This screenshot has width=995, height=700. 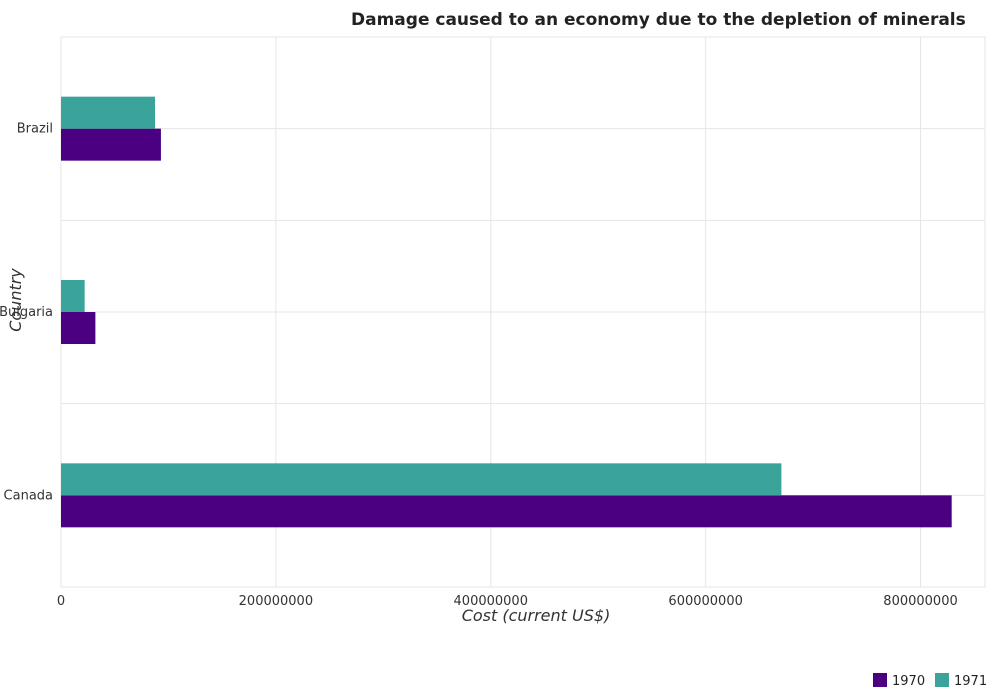 What do you see at coordinates (73, 296) in the screenshot?
I see `bar-1971-bulgaria` at bounding box center [73, 296].